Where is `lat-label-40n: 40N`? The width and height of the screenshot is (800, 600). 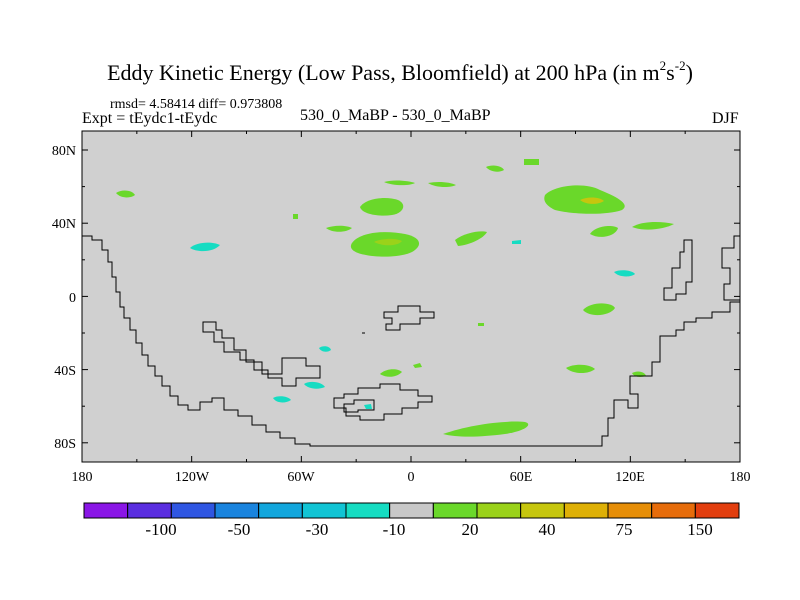 lat-label-40n: 40N is located at coordinates (64, 224).